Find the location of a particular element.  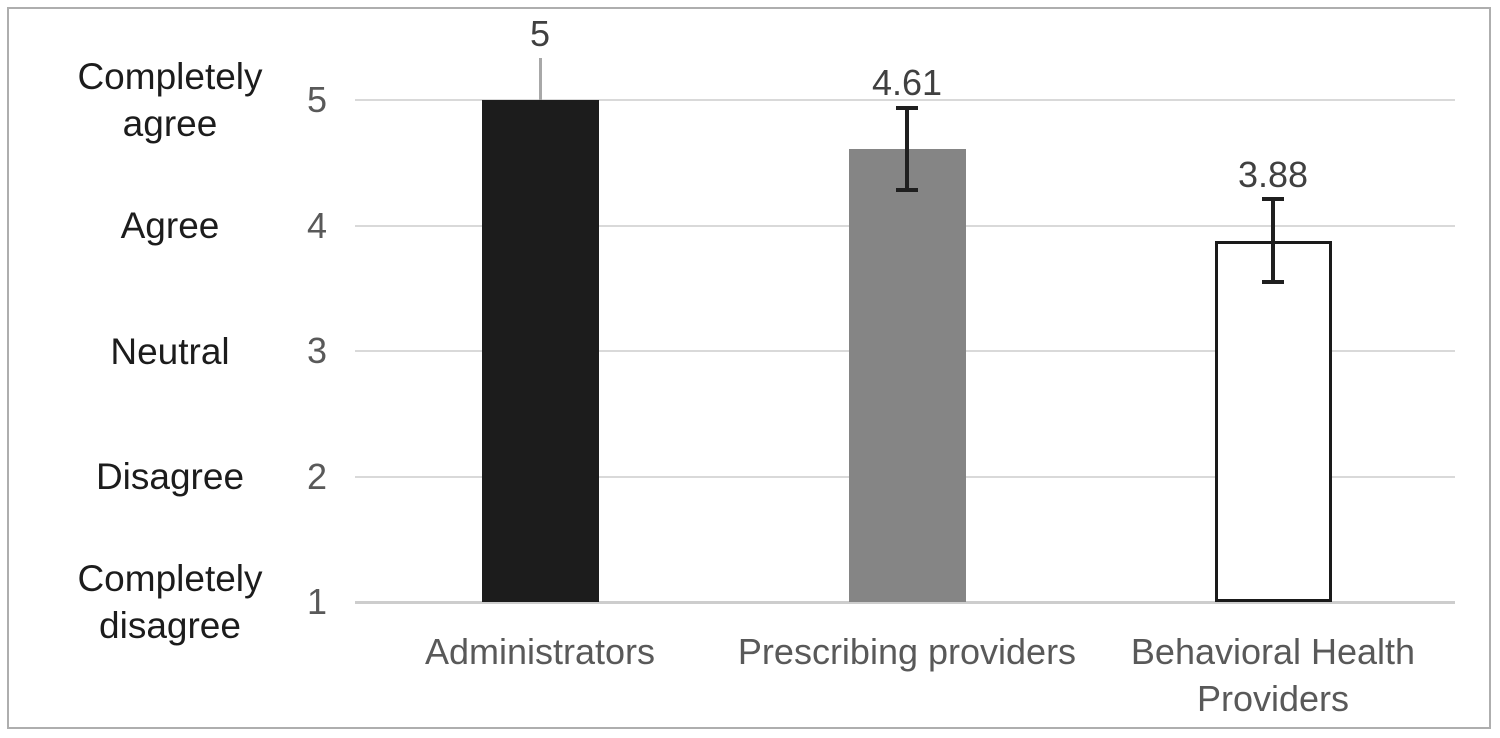

error-bar-behavioral-health-providers is located at coordinates (1273, 240).